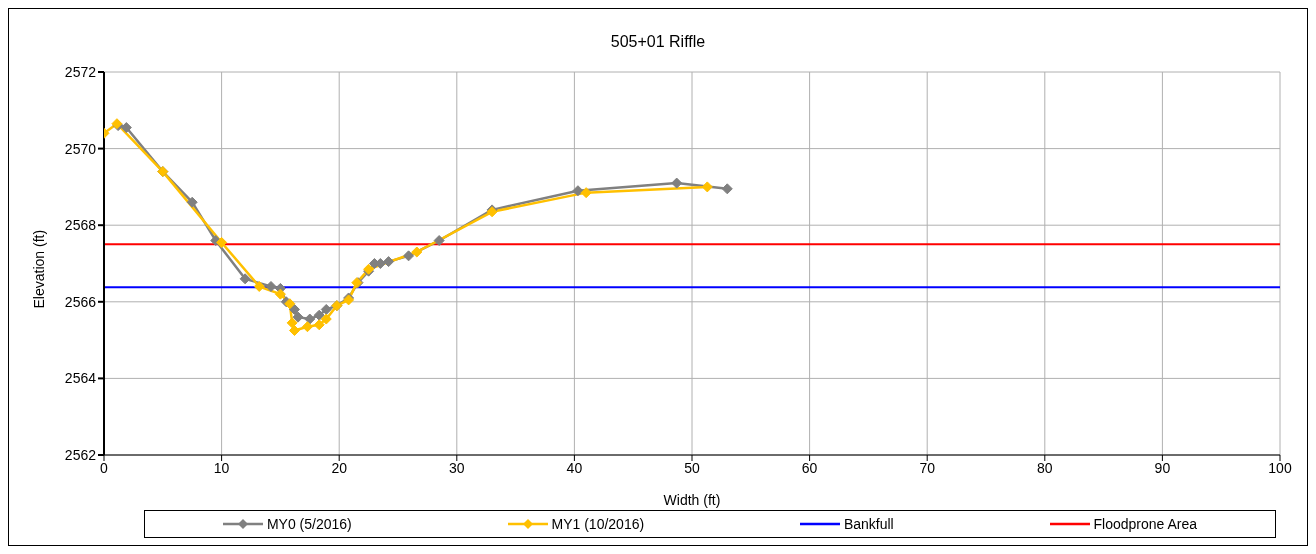  Describe the element at coordinates (457, 467) in the screenshot. I see `x-tick-label: 30` at that location.